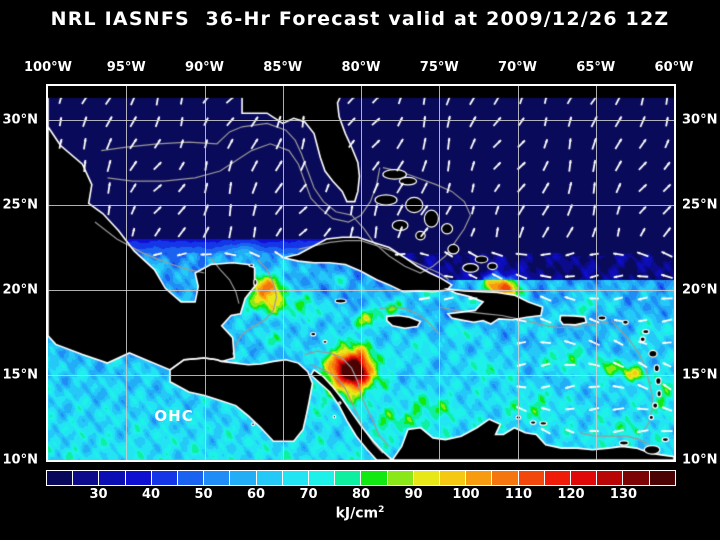  What do you see at coordinates (700, 290) in the screenshot?
I see `lat-tick-label-right: 20°N` at bounding box center [700, 290].